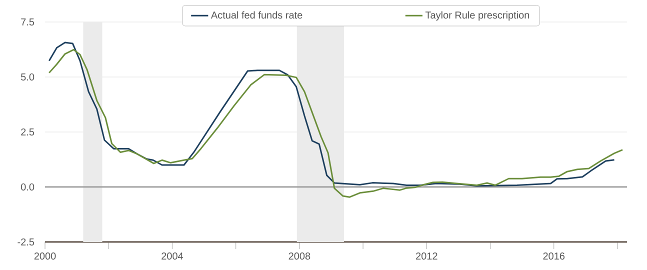 Image resolution: width=647 pixels, height=270 pixels. Describe the element at coordinates (27, 77) in the screenshot. I see `y-tick-label: 5.0` at that location.